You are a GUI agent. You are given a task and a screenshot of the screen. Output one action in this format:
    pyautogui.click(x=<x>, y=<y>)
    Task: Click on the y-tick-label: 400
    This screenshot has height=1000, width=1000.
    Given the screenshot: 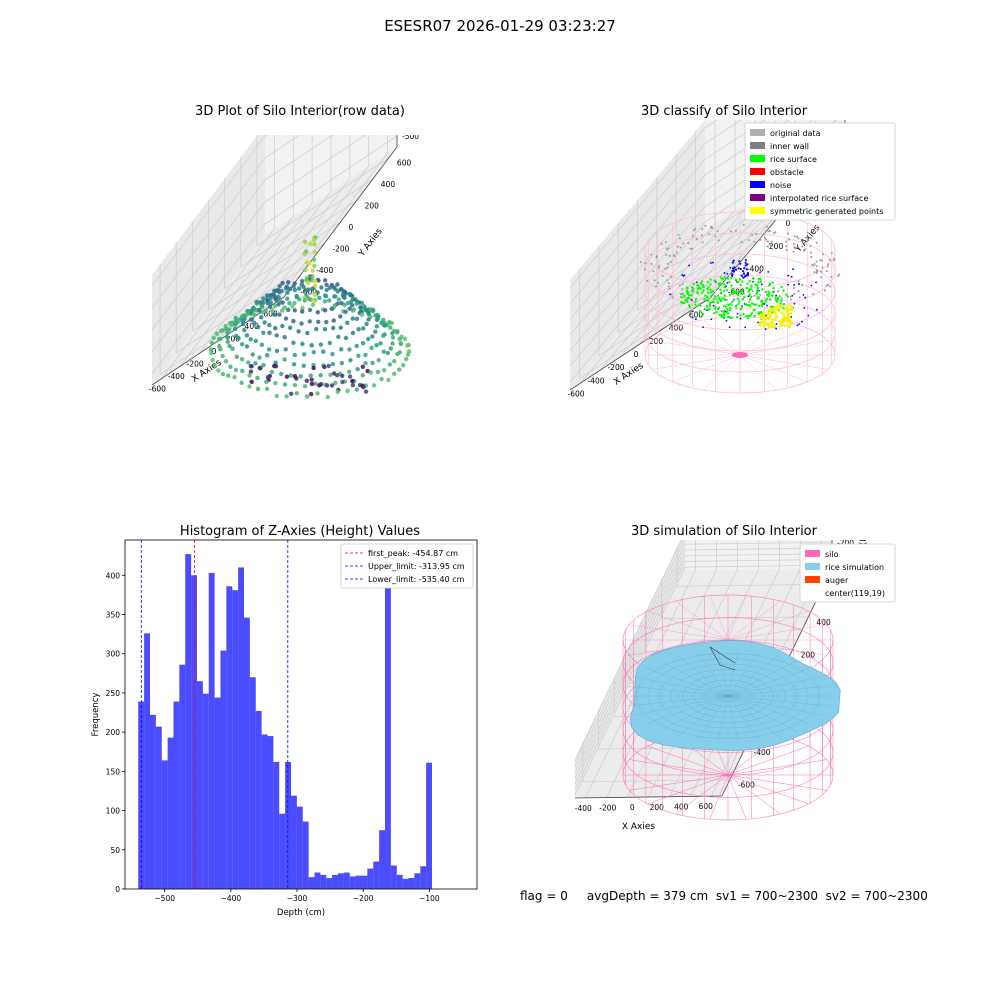 What is the action you would take?
    pyautogui.click(x=113, y=575)
    